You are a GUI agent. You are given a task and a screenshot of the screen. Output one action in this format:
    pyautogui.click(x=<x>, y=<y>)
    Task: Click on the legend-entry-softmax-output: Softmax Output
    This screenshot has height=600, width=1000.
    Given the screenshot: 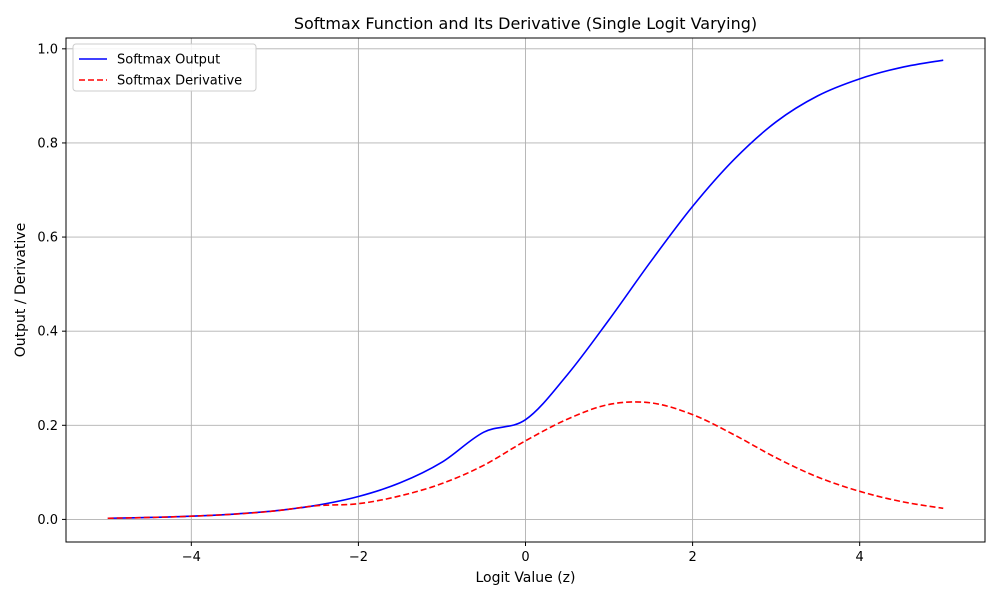 What is the action you would take?
    pyautogui.click(x=168, y=60)
    